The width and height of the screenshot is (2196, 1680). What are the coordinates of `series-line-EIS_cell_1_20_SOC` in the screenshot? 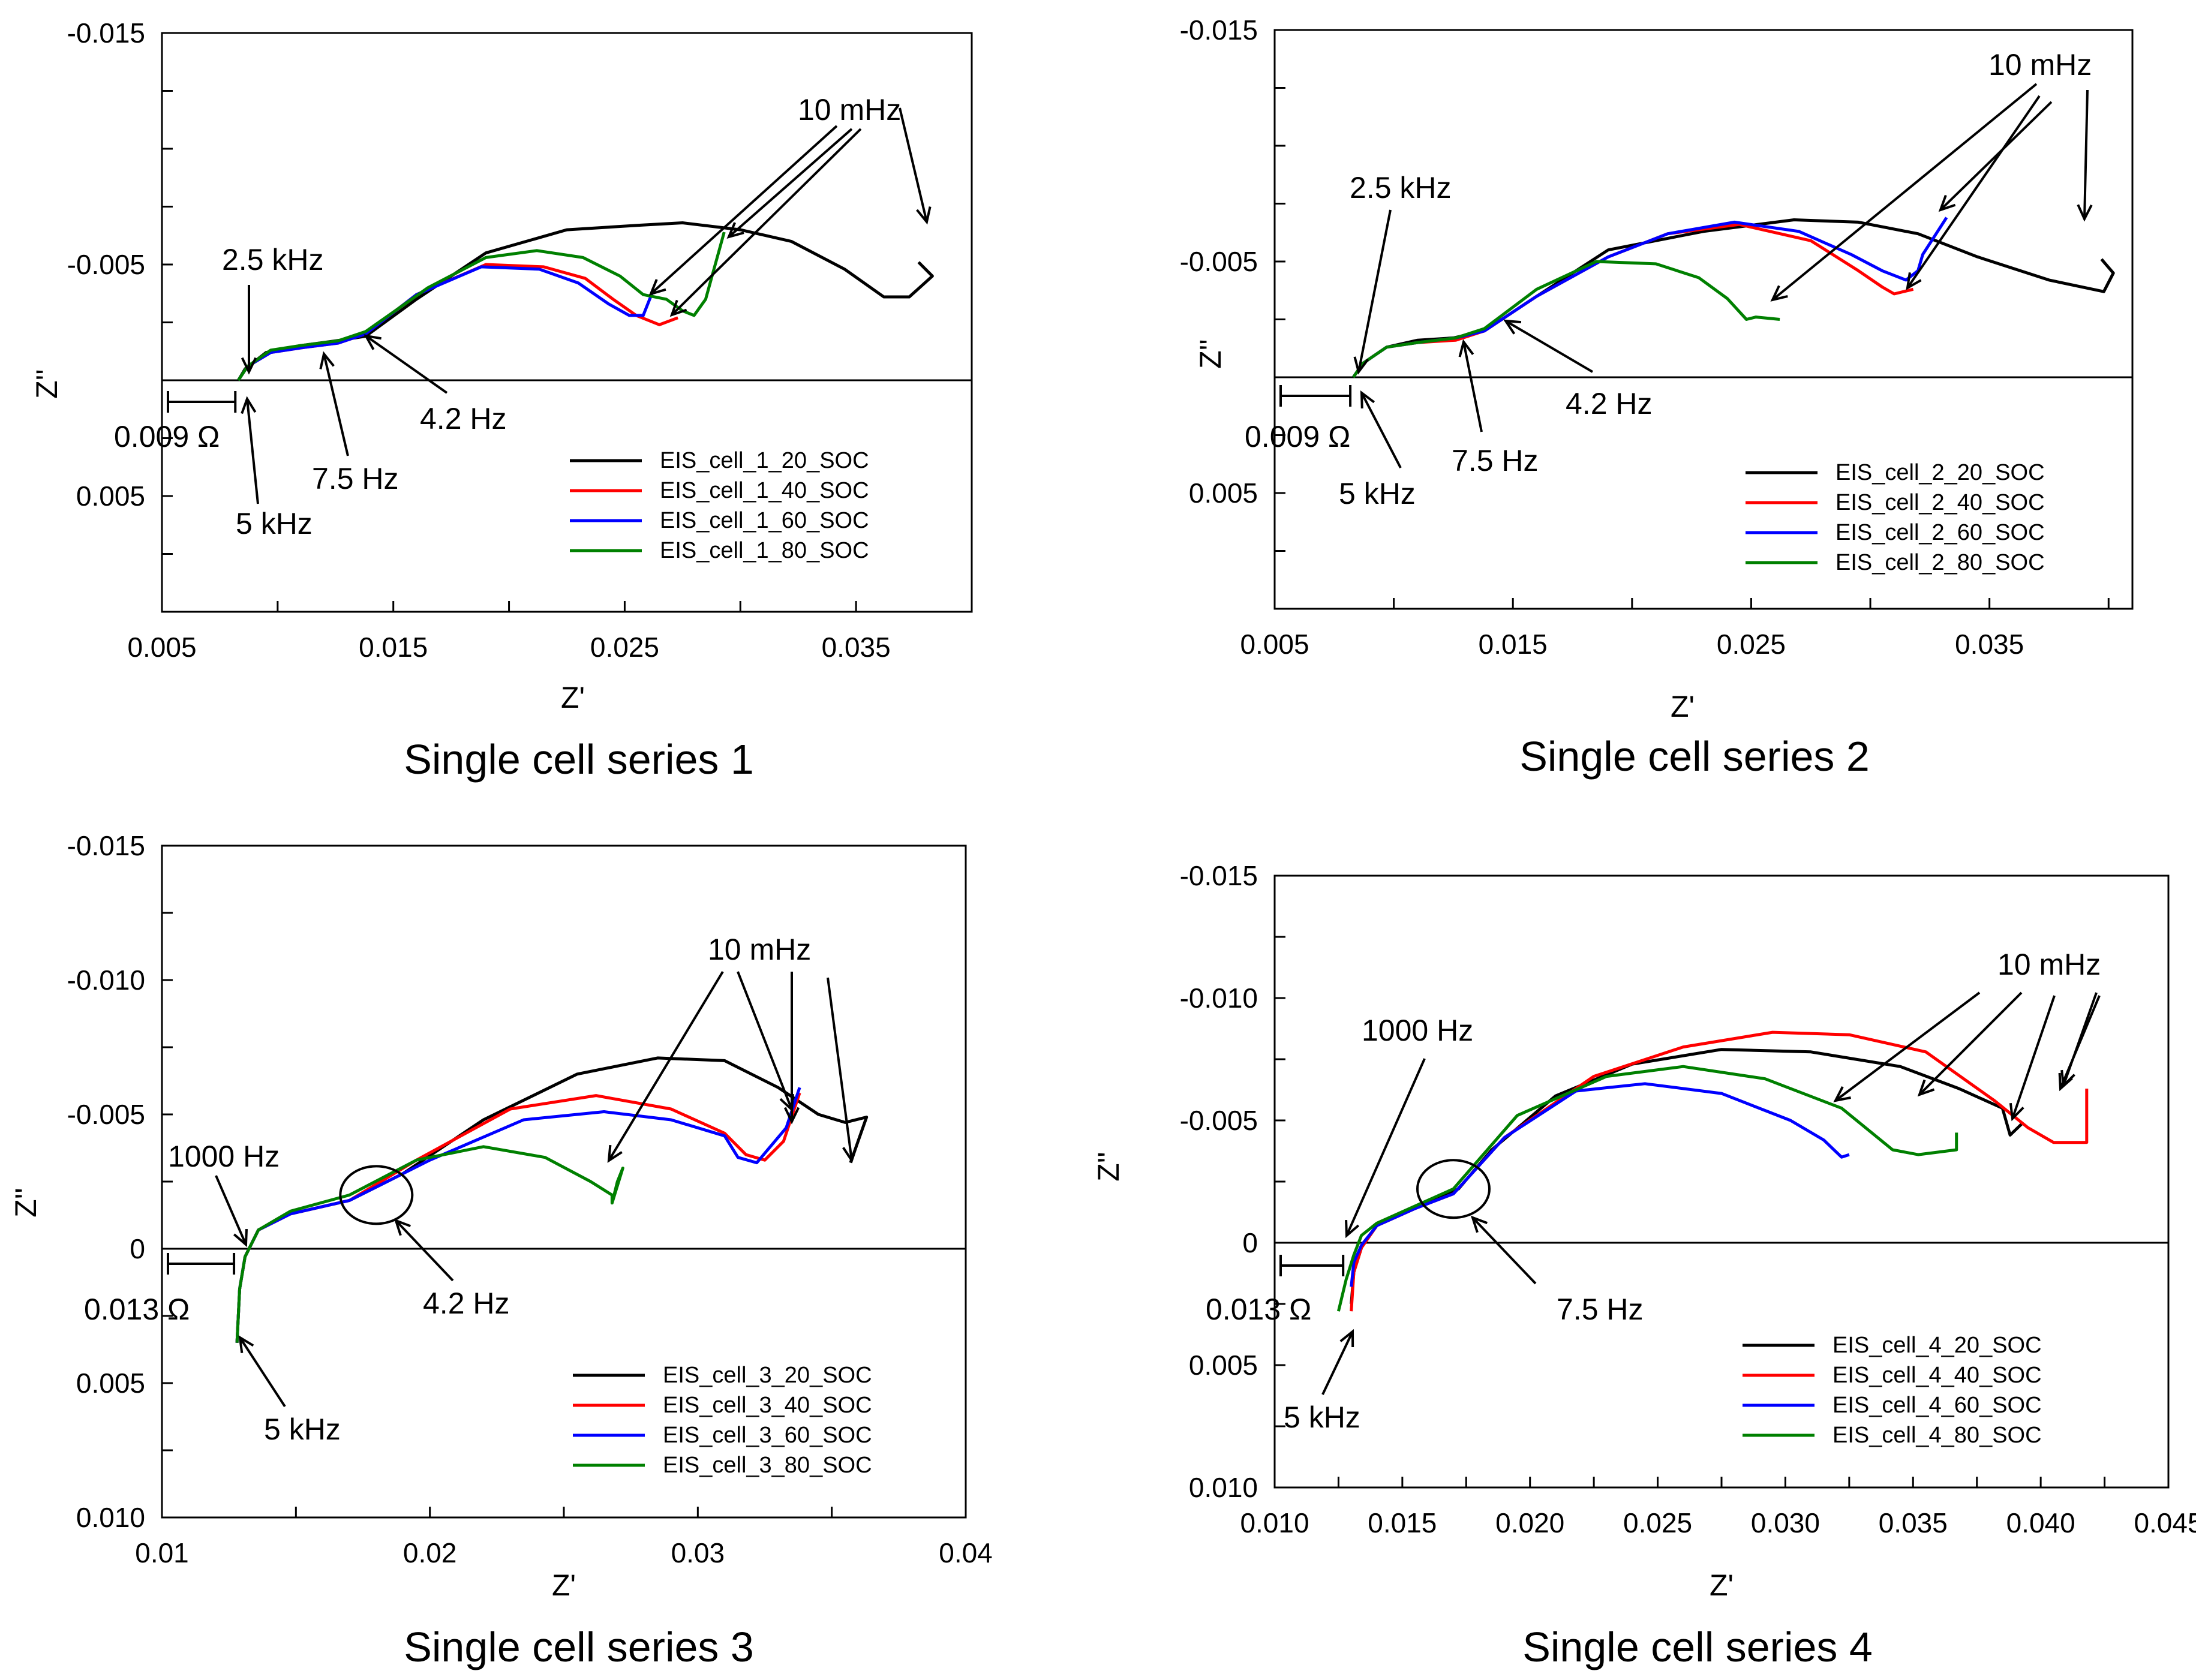 It's located at (585, 301).